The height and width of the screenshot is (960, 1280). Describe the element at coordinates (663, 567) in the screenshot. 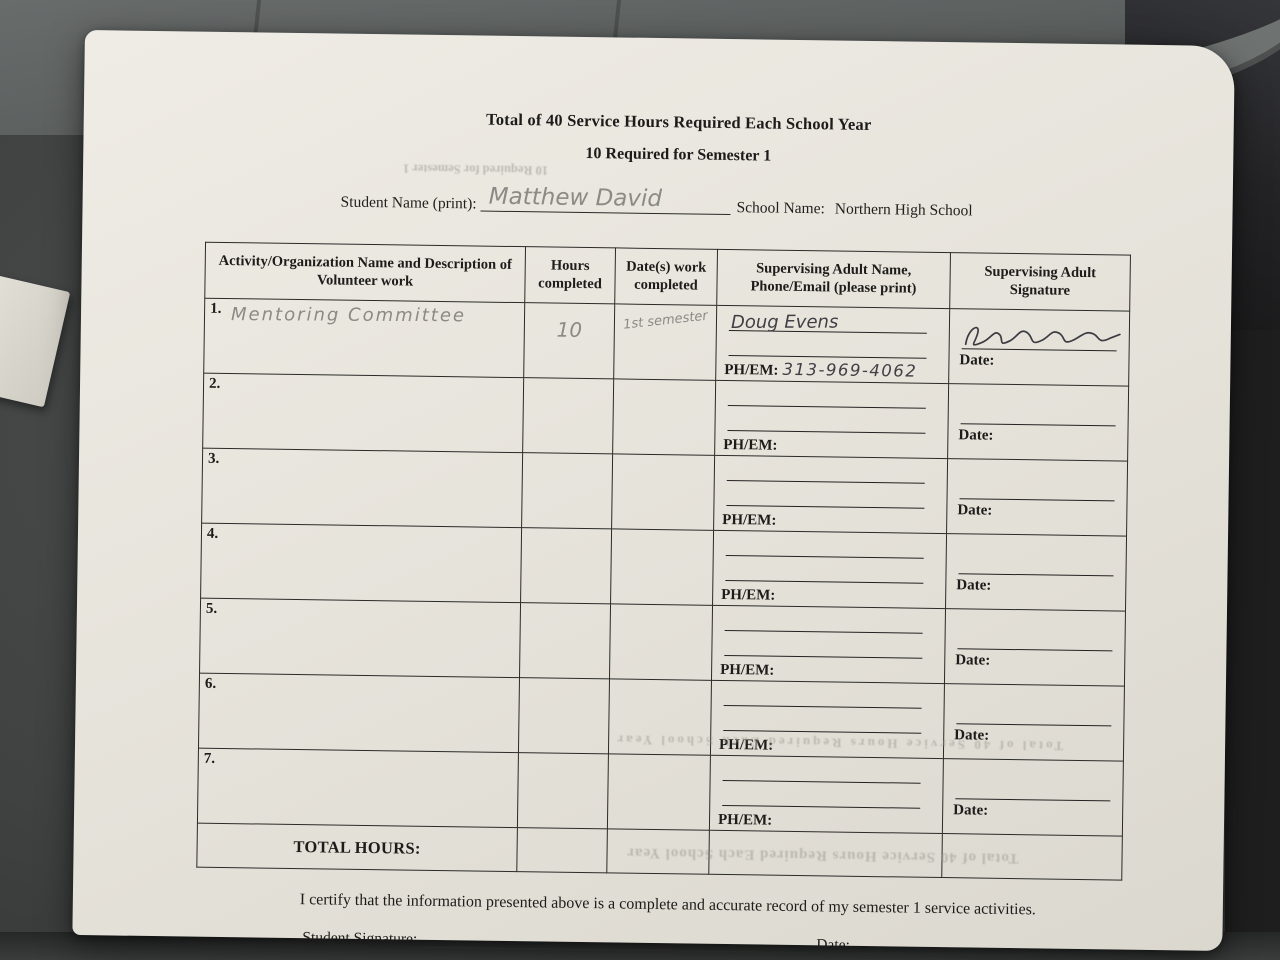

I see `table-row: 4. PH/EM: Date:` at that location.